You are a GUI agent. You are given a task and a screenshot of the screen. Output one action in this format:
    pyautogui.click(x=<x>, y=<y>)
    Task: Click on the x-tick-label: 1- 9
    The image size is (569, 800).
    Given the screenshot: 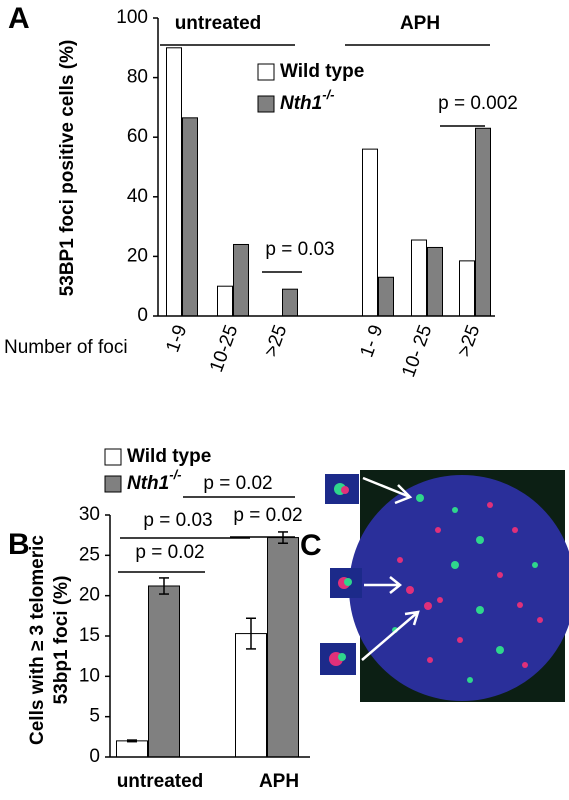 What is the action you would take?
    pyautogui.click(x=371, y=341)
    